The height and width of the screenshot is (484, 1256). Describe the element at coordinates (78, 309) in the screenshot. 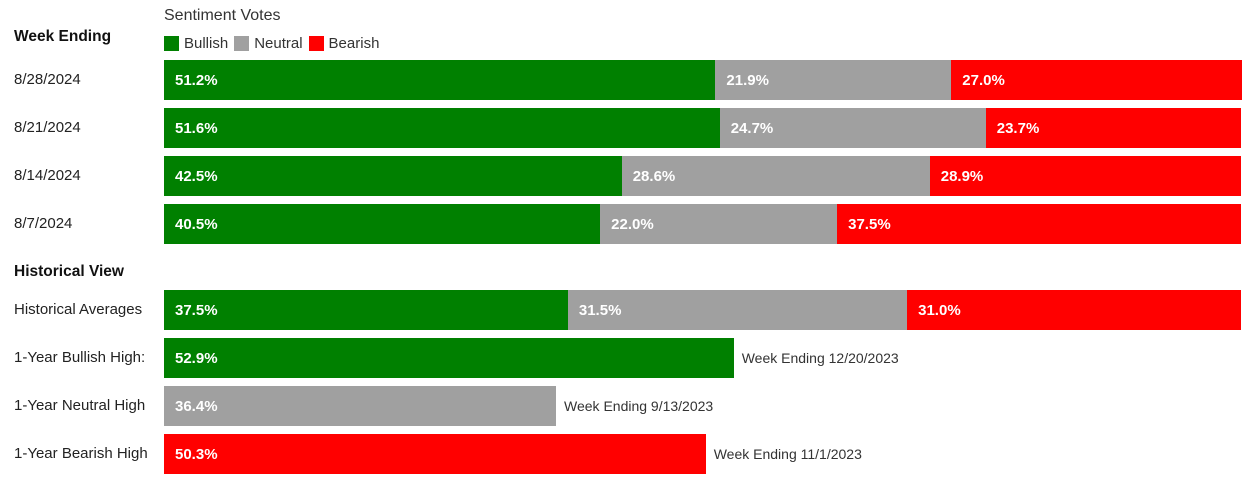

I see `row-label: Historical Averages` at that location.